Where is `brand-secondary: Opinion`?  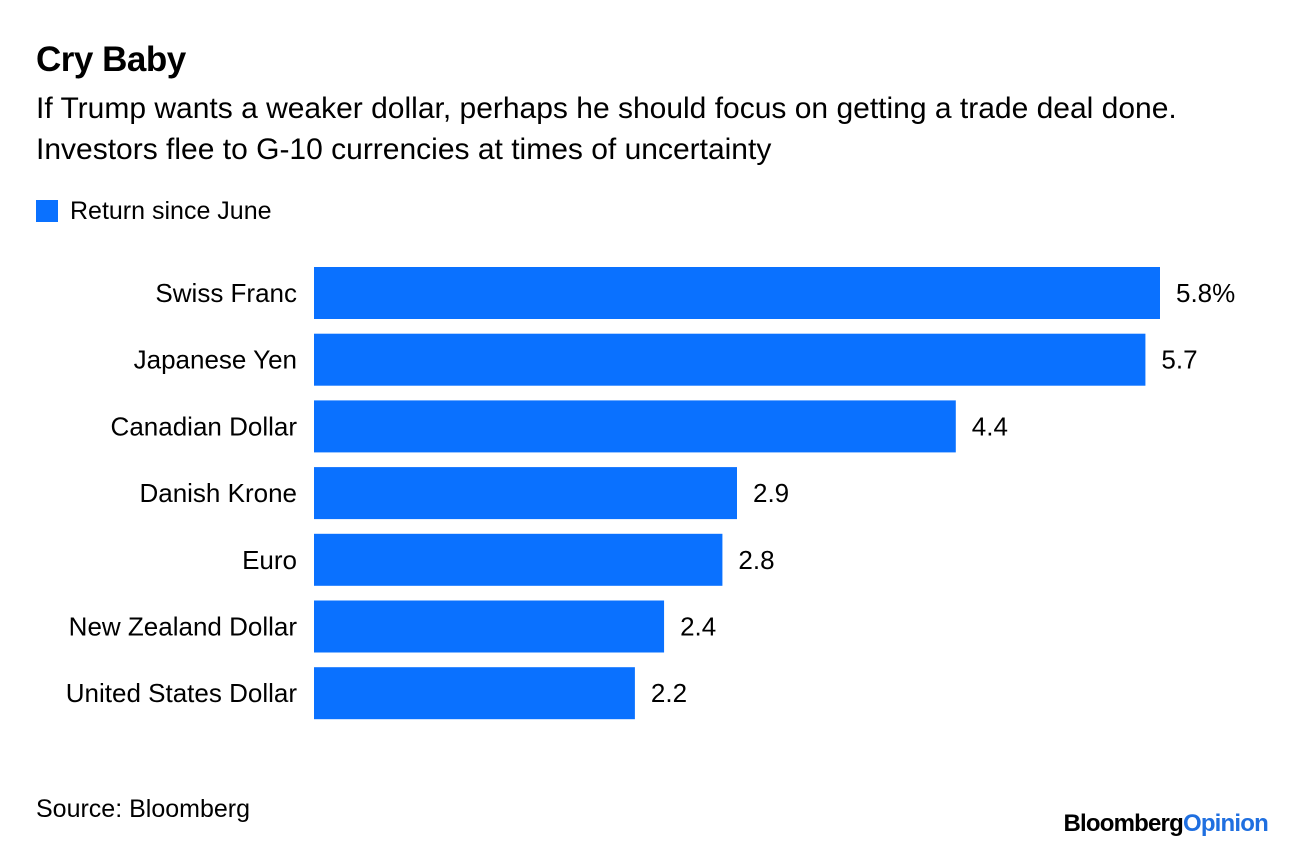
brand-secondary: Opinion is located at coordinates (1225, 823).